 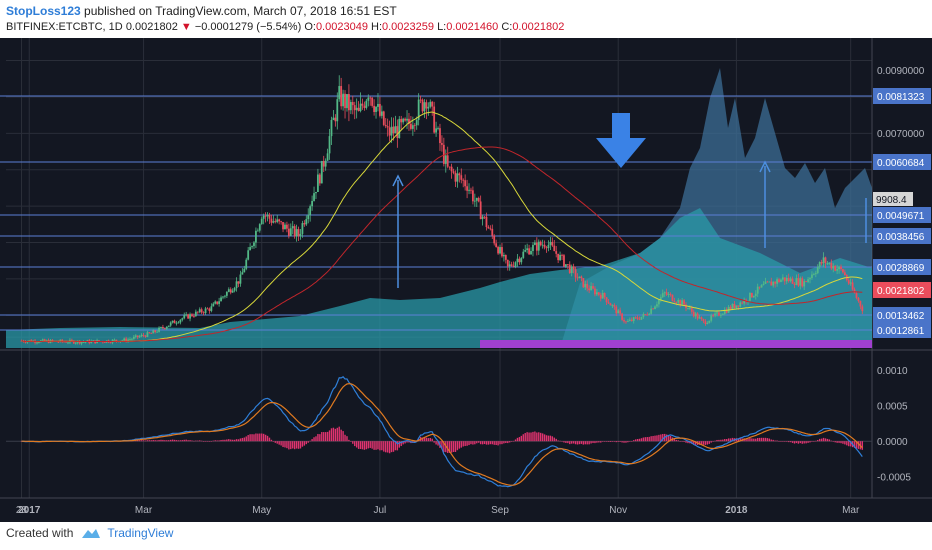 I want to click on x-tick-label: 2017, so click(x=29, y=510).